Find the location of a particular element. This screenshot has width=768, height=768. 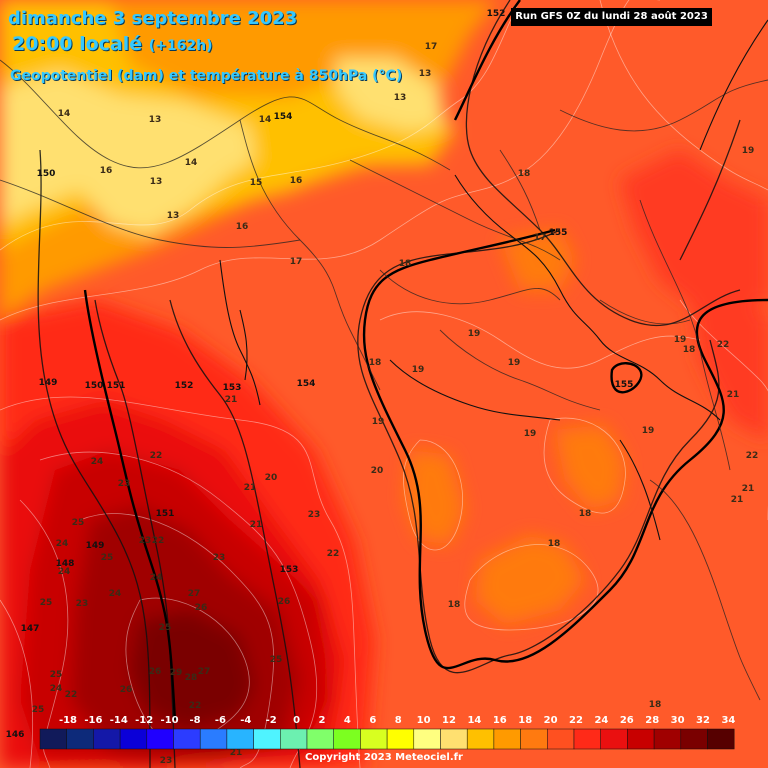

forecast-date: dimanche 3 septembre 2023 is located at coordinates (153, 18).